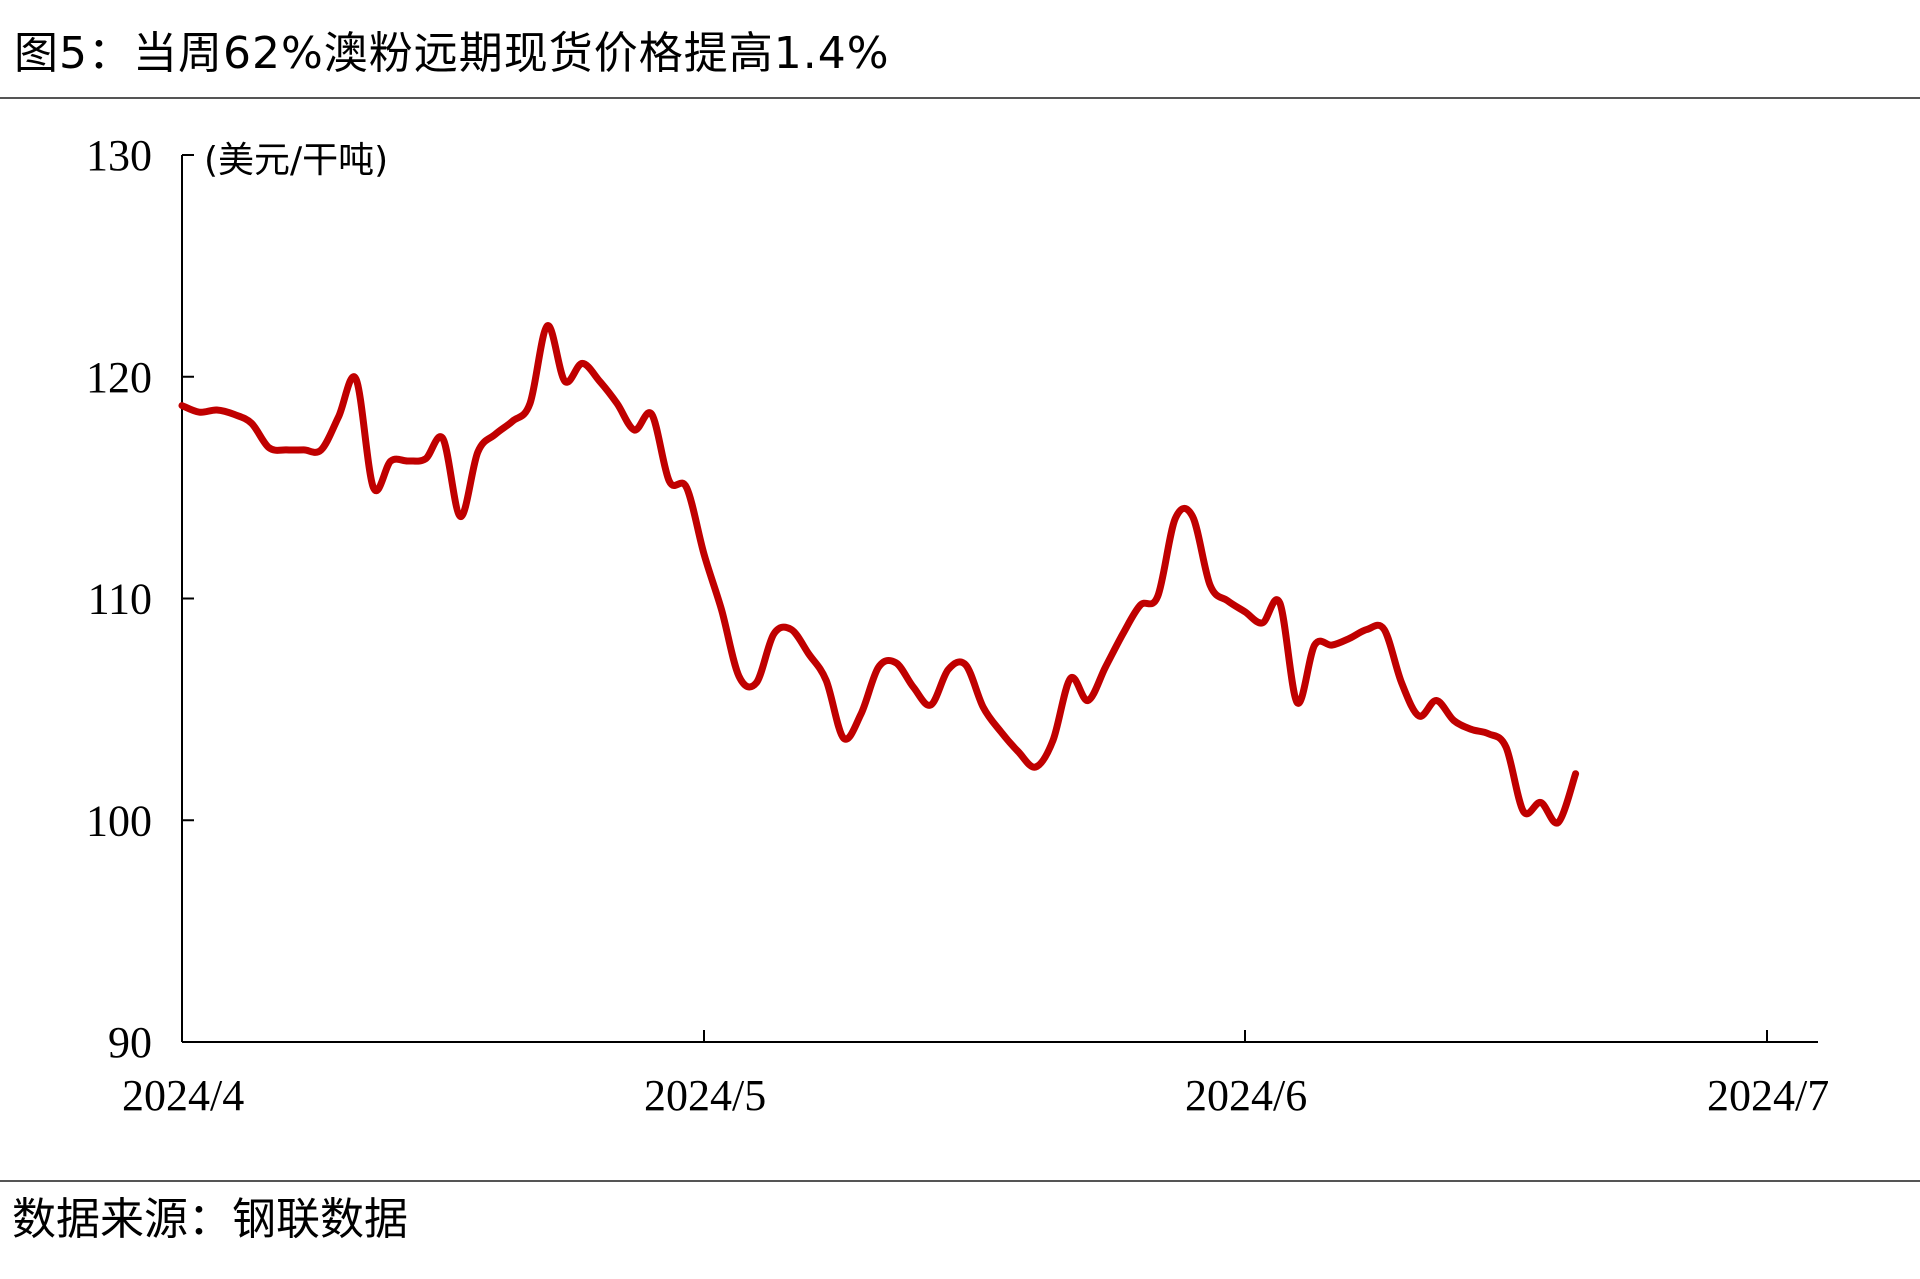 This screenshot has height=1279, width=1920. Describe the element at coordinates (1768, 1095) in the screenshot. I see `x-tick-label: 2024/7` at that location.